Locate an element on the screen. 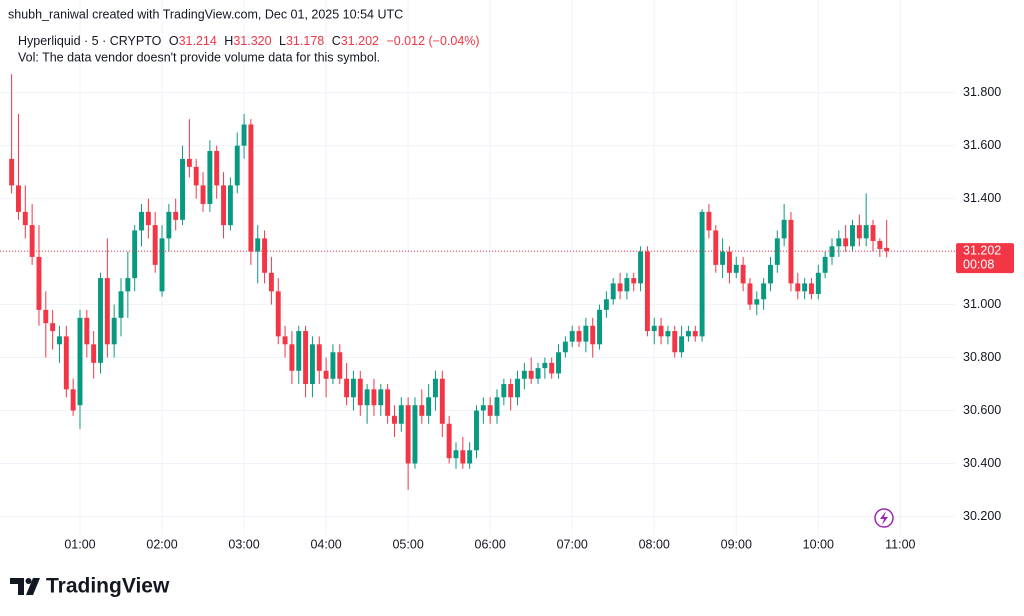 The image size is (1024, 616). x-tick-label: 09:00 is located at coordinates (736, 544).